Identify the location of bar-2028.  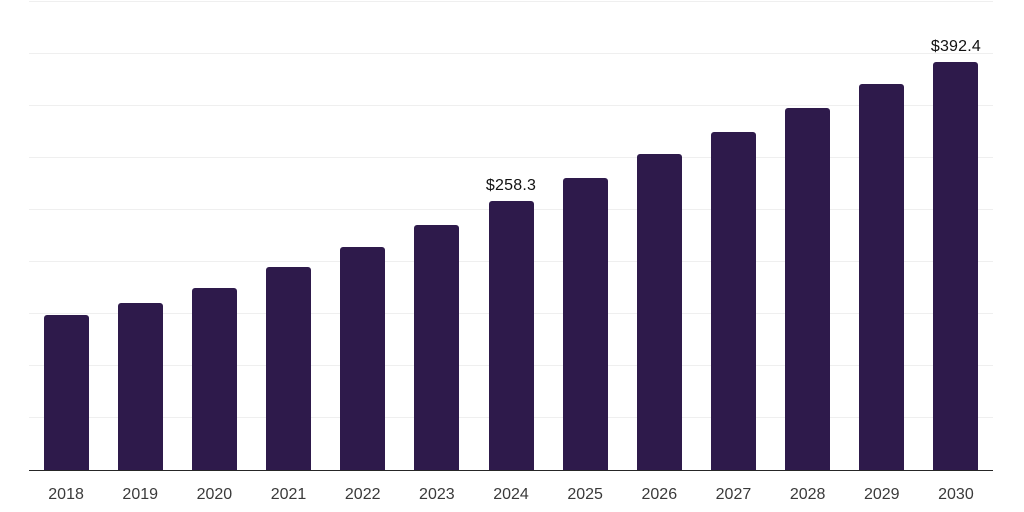
(808, 289).